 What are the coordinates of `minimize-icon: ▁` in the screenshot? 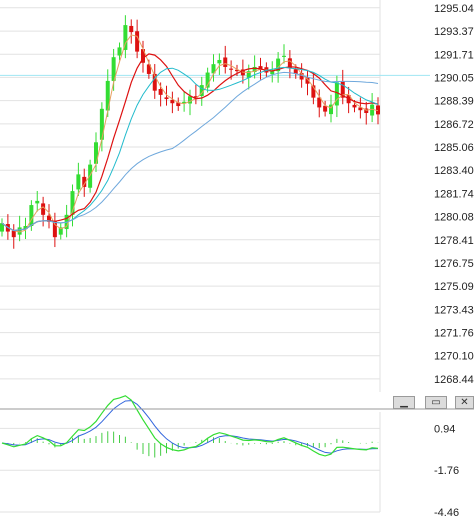 It's located at (404, 402).